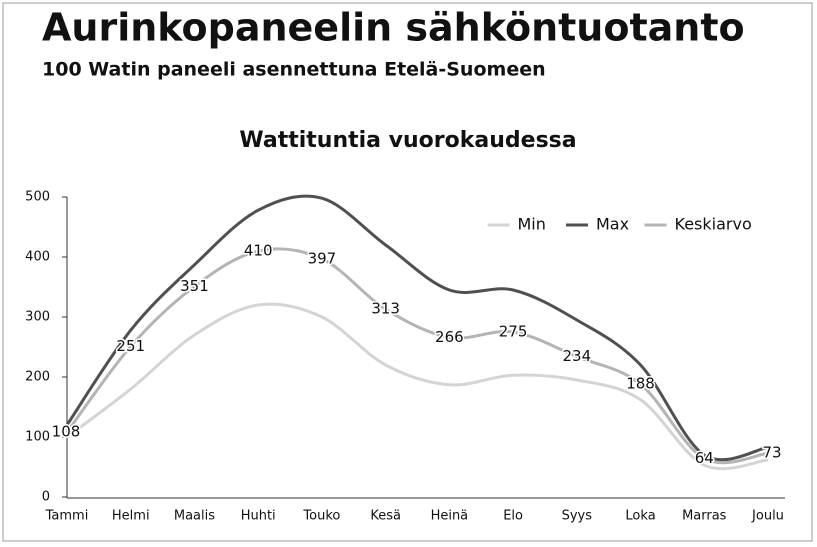 This screenshot has width=817, height=547. I want to click on x-tick-label: Elo, so click(513, 516).